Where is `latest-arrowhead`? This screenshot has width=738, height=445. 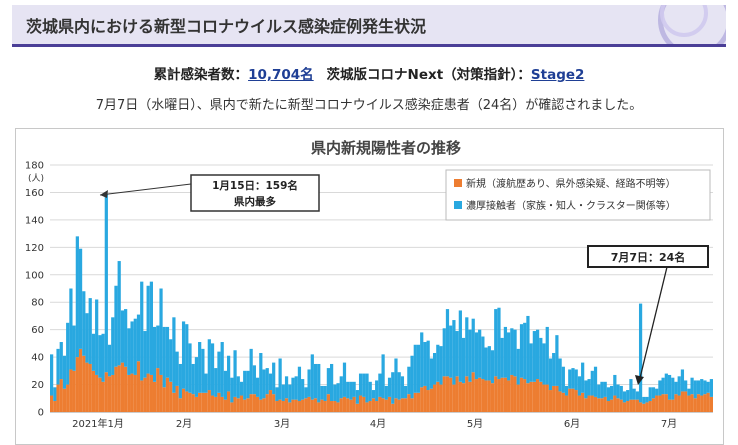
latest-arrowhead is located at coordinates (639, 380).